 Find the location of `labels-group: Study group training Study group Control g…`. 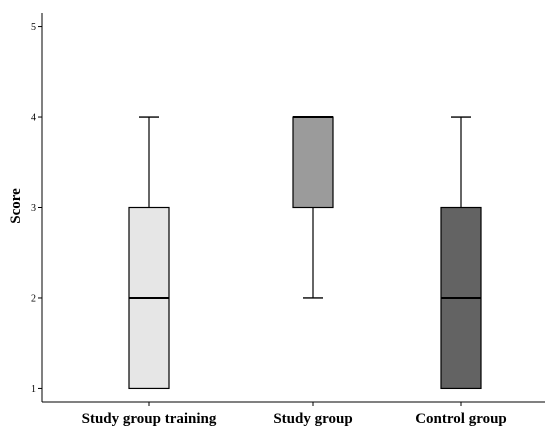

labels-group: Study group training Study group Control g… is located at coordinates (294, 419).